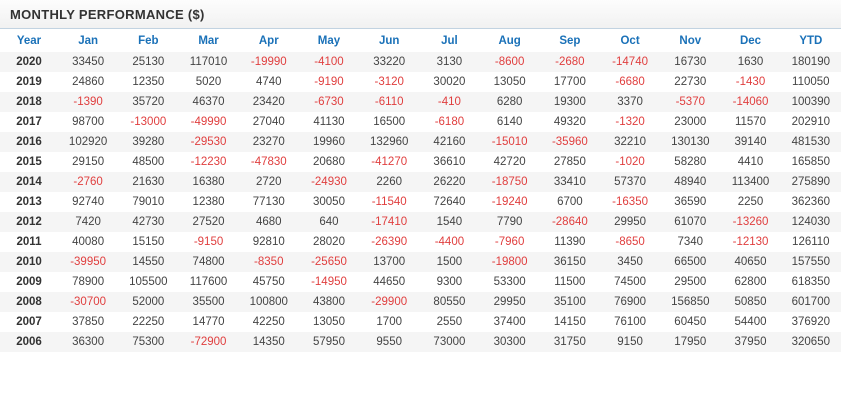 Image resolution: width=841 pixels, height=415 pixels. Describe the element at coordinates (148, 282) in the screenshot. I see `value-cell: 105500` at that location.